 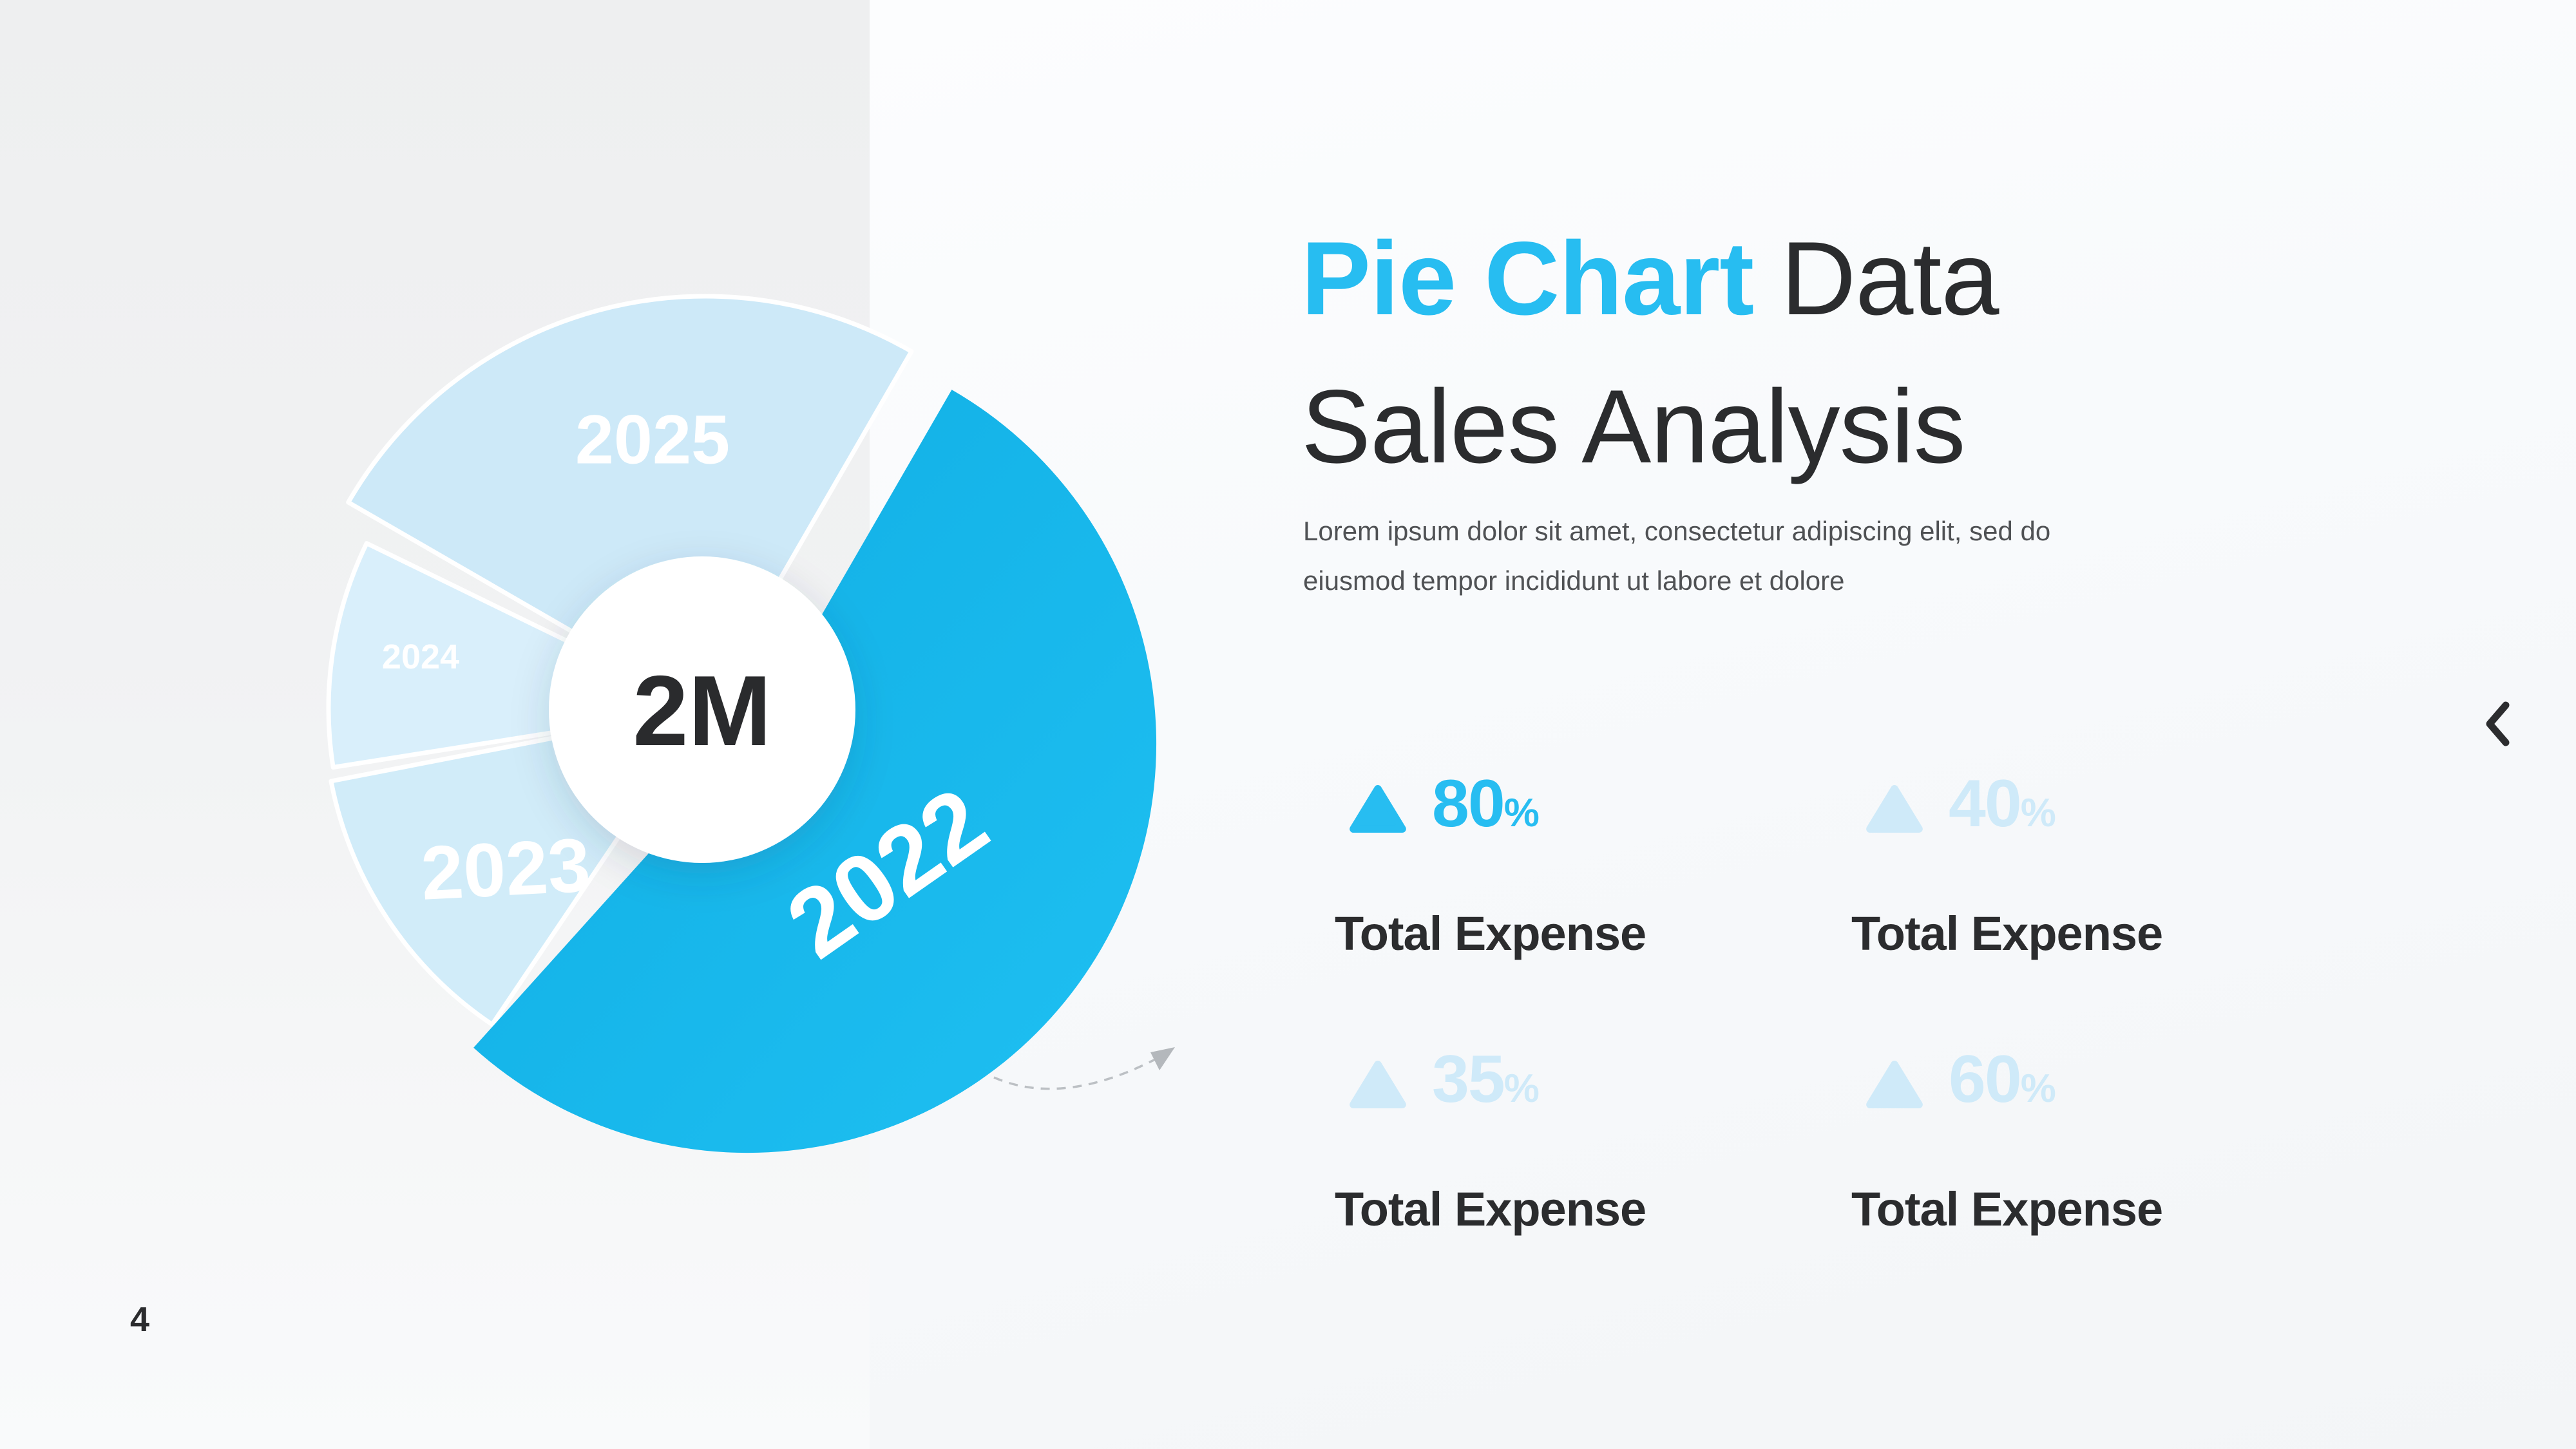 I want to click on pie-center-circle, so click(x=702, y=710).